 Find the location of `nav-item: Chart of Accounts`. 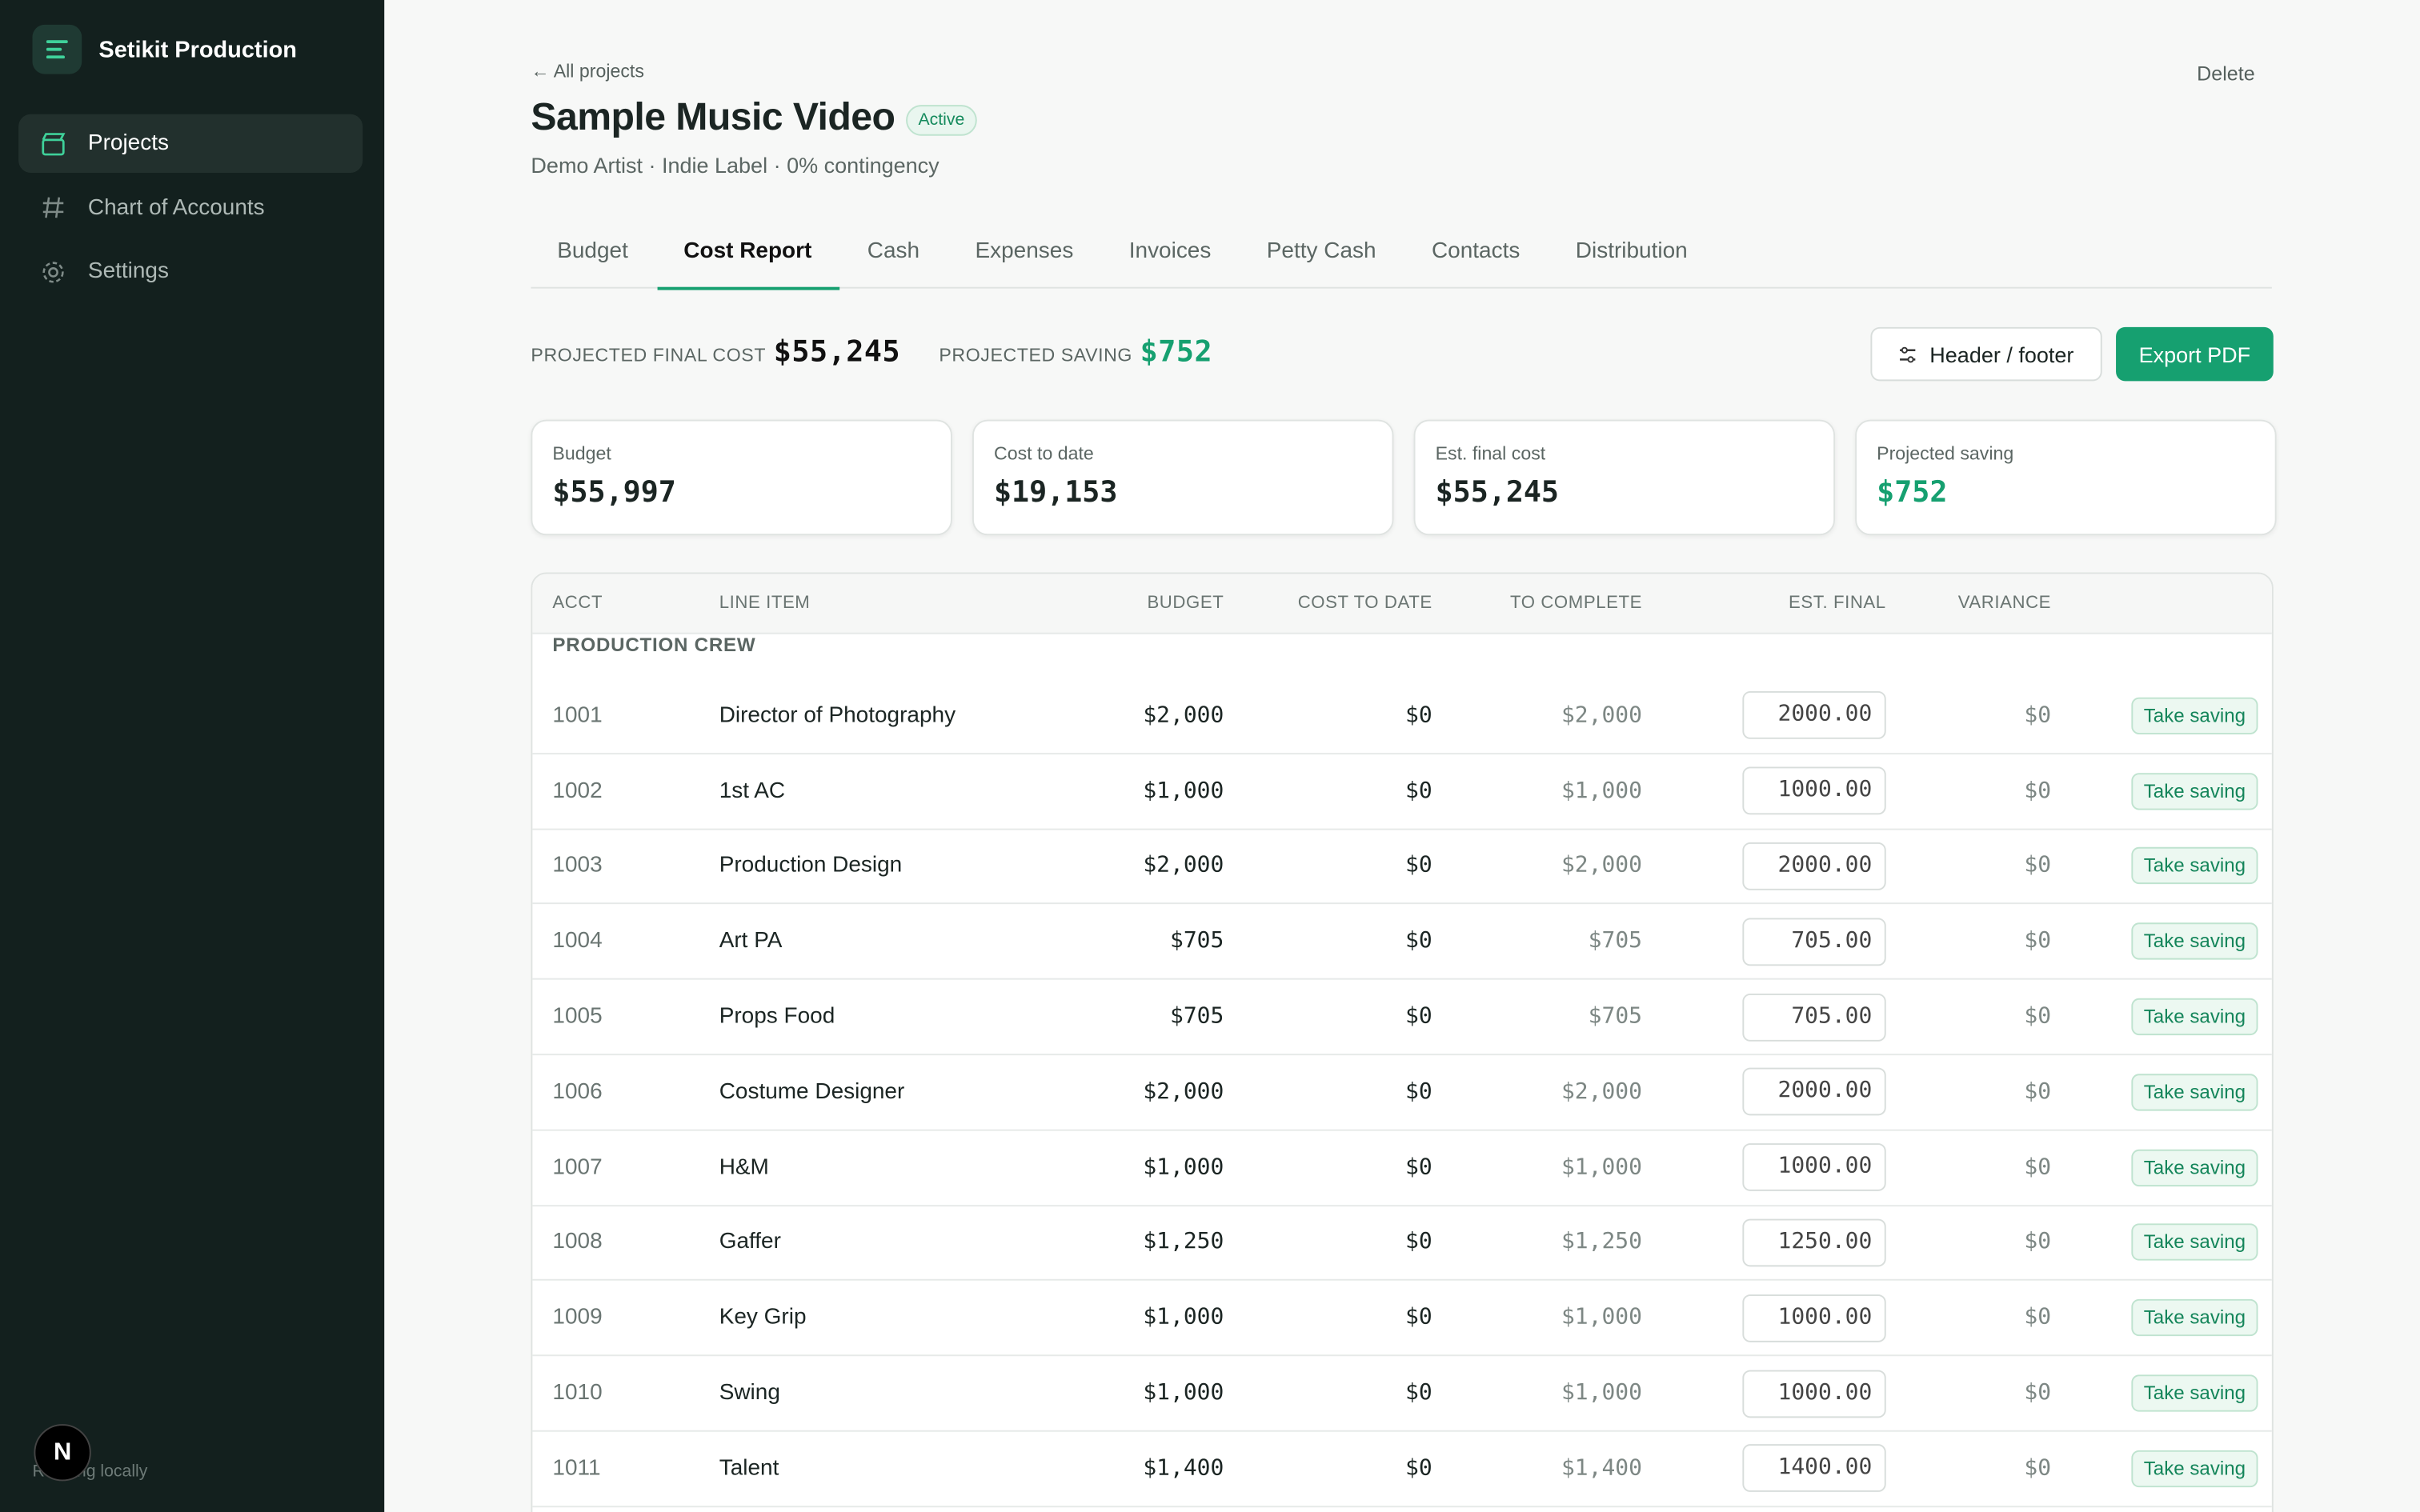

nav-item: Chart of Accounts is located at coordinates (190, 207).